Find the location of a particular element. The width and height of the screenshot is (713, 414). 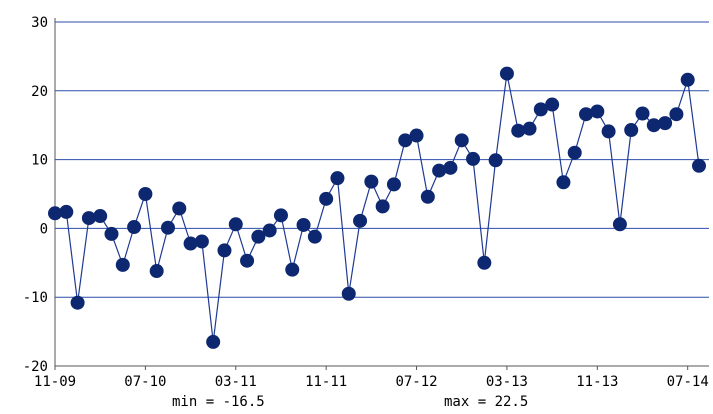

y-tick-label: 0 is located at coordinates (44, 229).